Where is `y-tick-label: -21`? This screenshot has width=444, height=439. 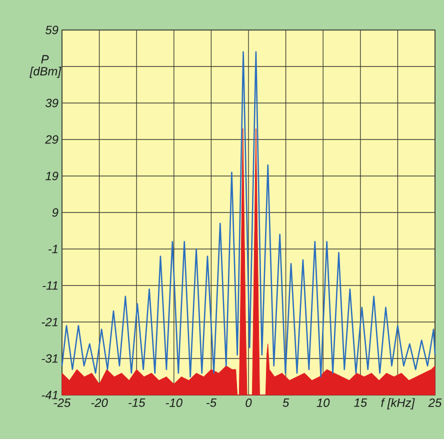
y-tick-label: -21 is located at coordinates (50, 322).